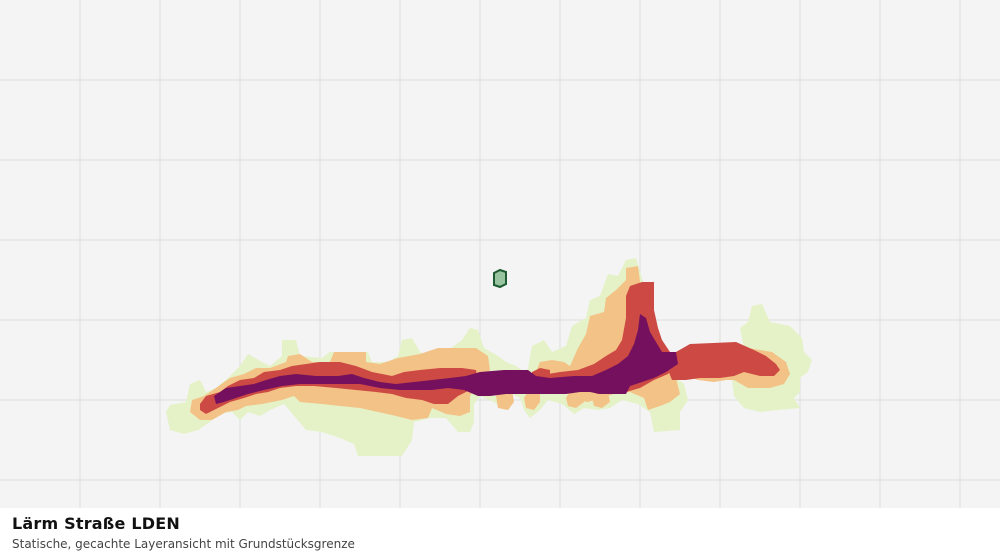 This screenshot has height=560, width=1000. I want to click on noise-zone-class-4-main, so click(446, 359).